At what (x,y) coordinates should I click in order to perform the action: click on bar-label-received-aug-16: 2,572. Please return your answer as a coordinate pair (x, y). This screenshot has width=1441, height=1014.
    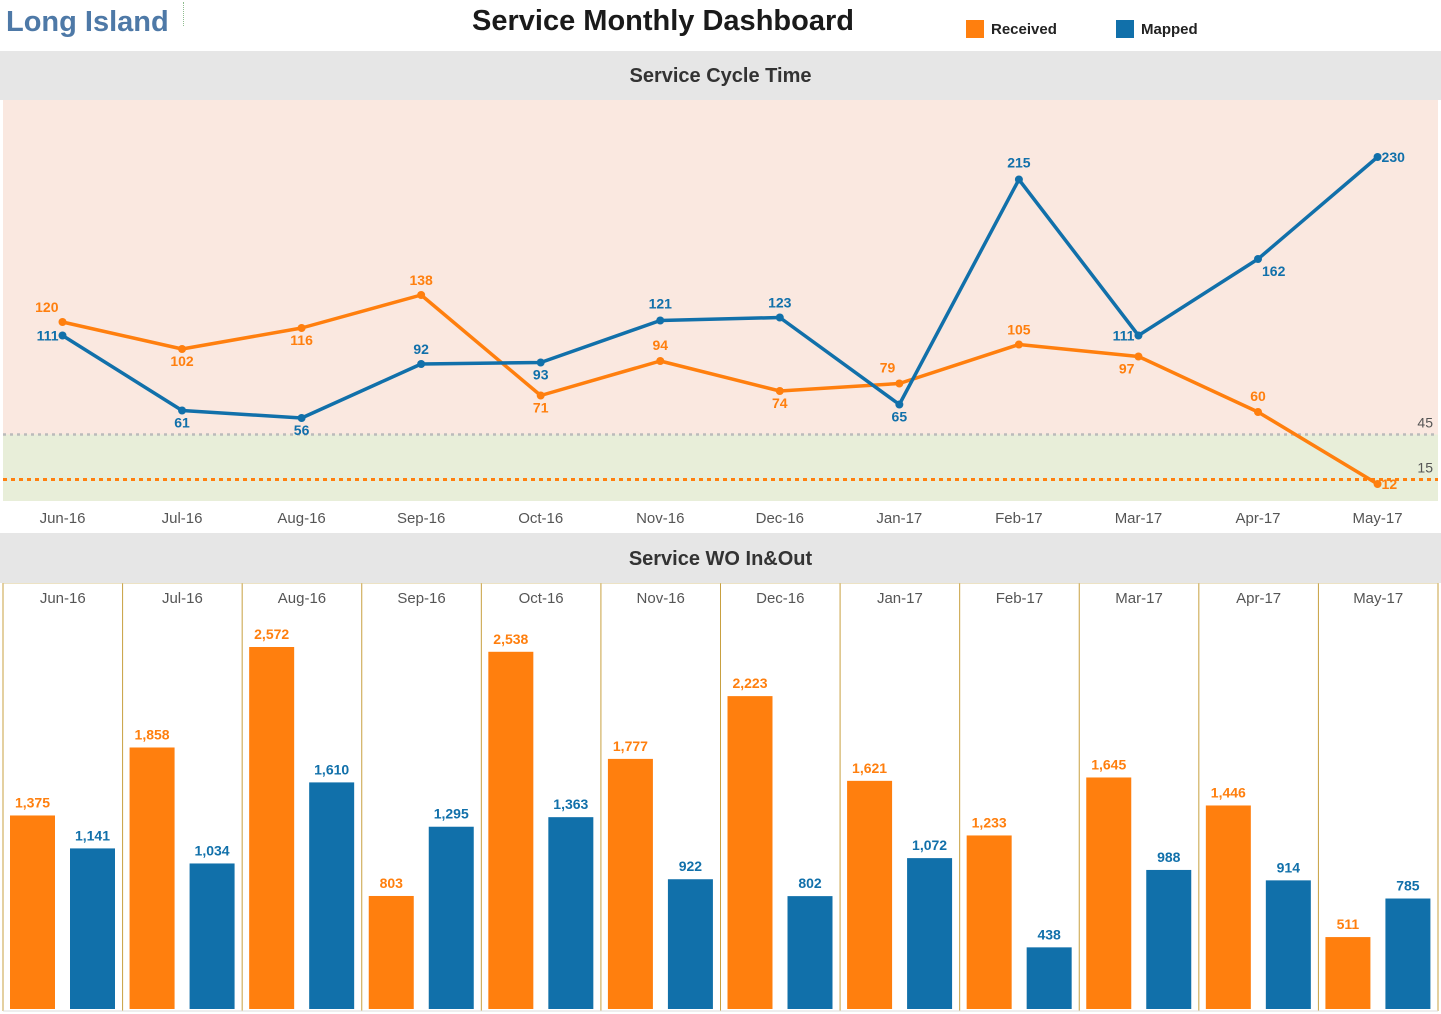
    Looking at the image, I should click on (271, 634).